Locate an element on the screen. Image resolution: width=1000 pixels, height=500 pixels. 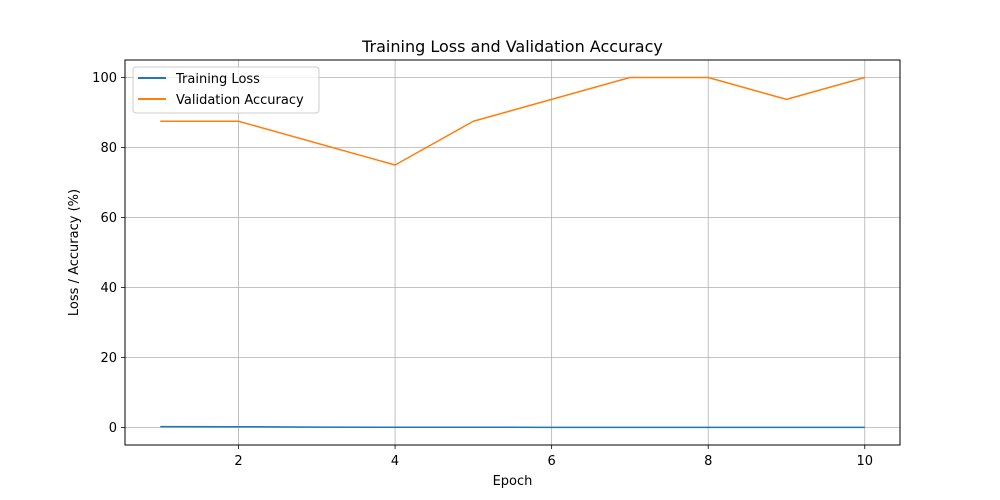
x-tick-label: 2 is located at coordinates (238, 461).